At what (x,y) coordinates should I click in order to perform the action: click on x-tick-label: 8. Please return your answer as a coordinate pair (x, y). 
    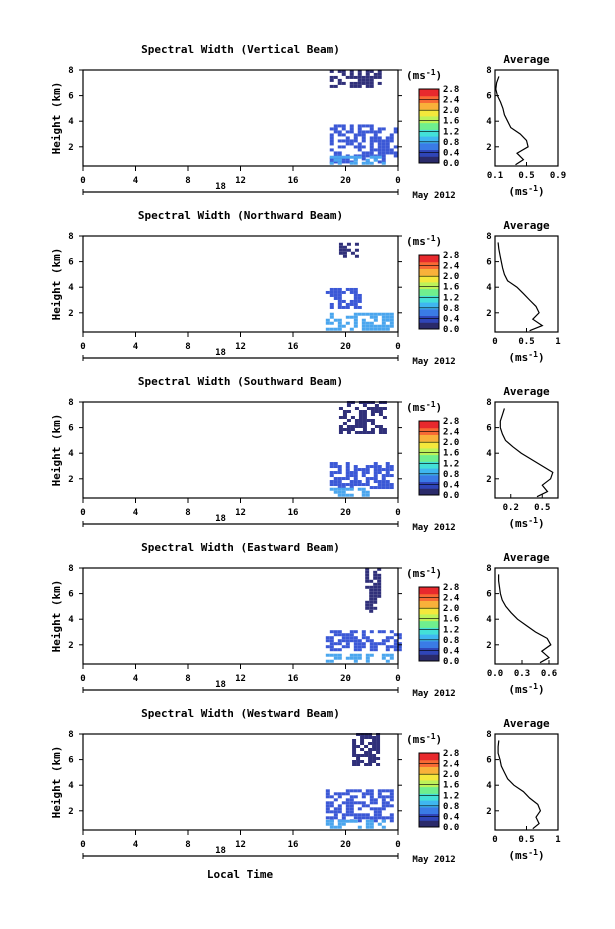
    Looking at the image, I should click on (187, 679).